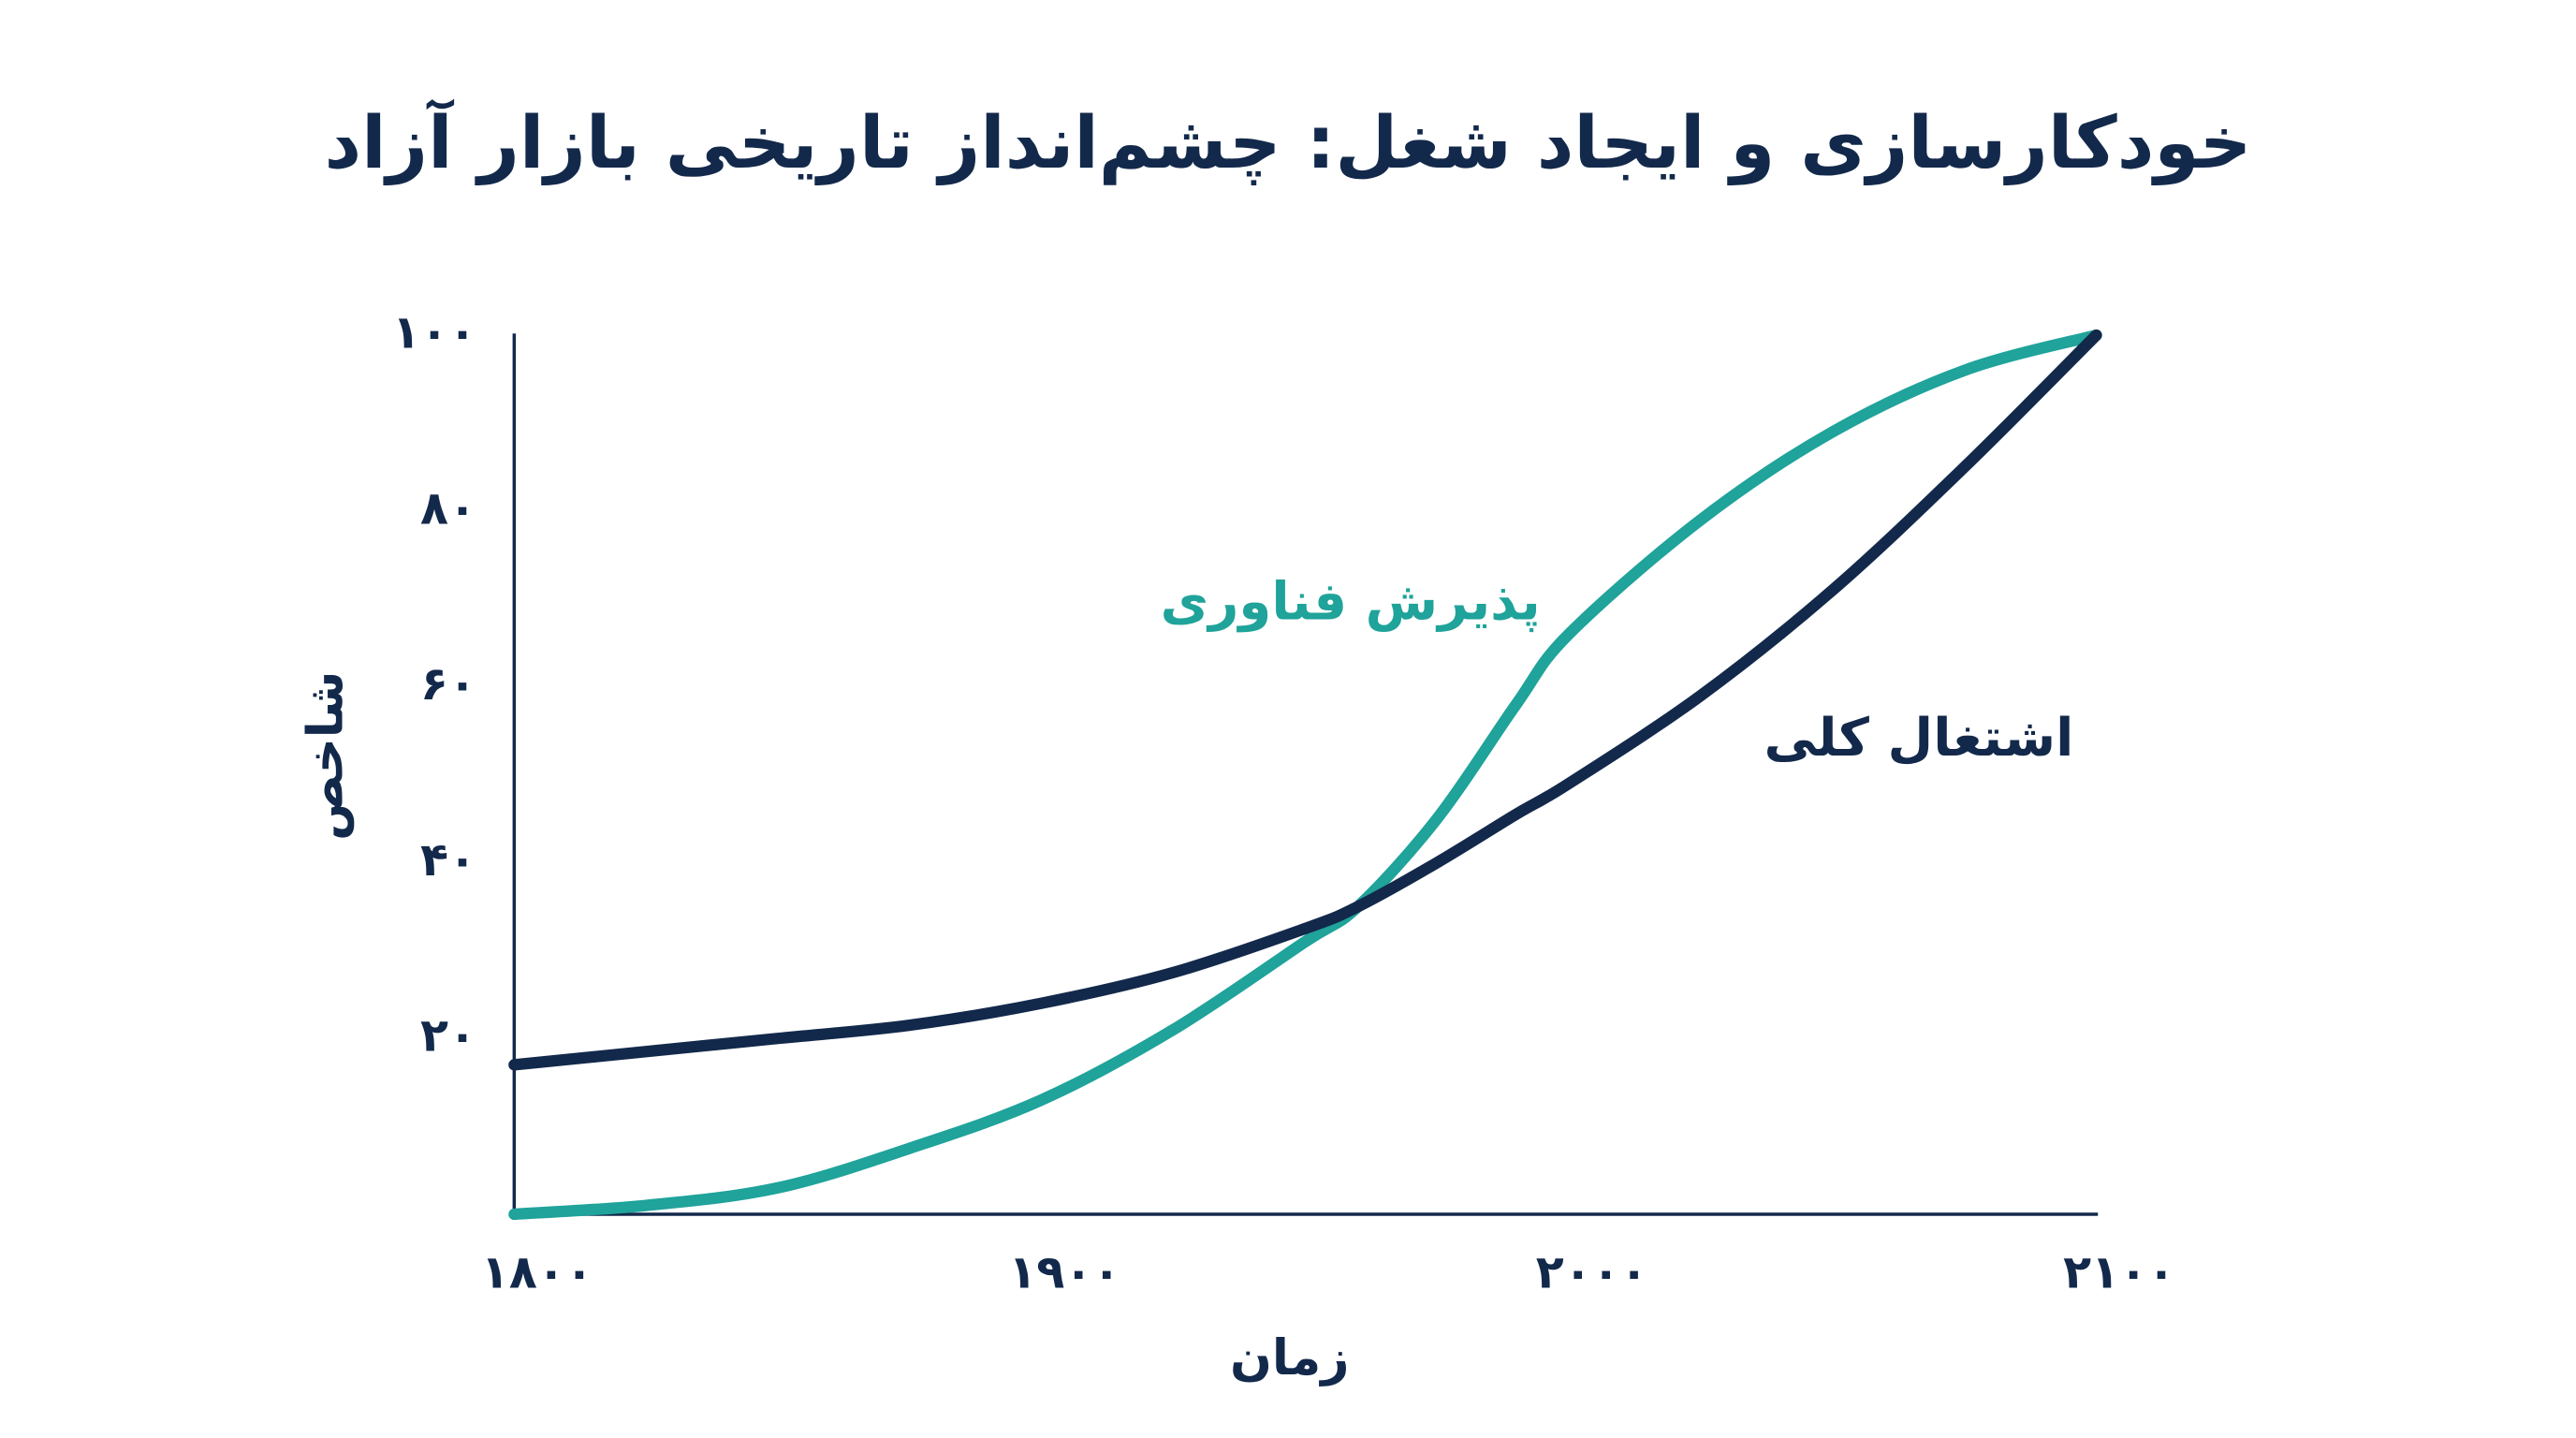 The image size is (2576, 1438). What do you see at coordinates (1290, 1358) in the screenshot?
I see `x-axis-label: زمان` at bounding box center [1290, 1358].